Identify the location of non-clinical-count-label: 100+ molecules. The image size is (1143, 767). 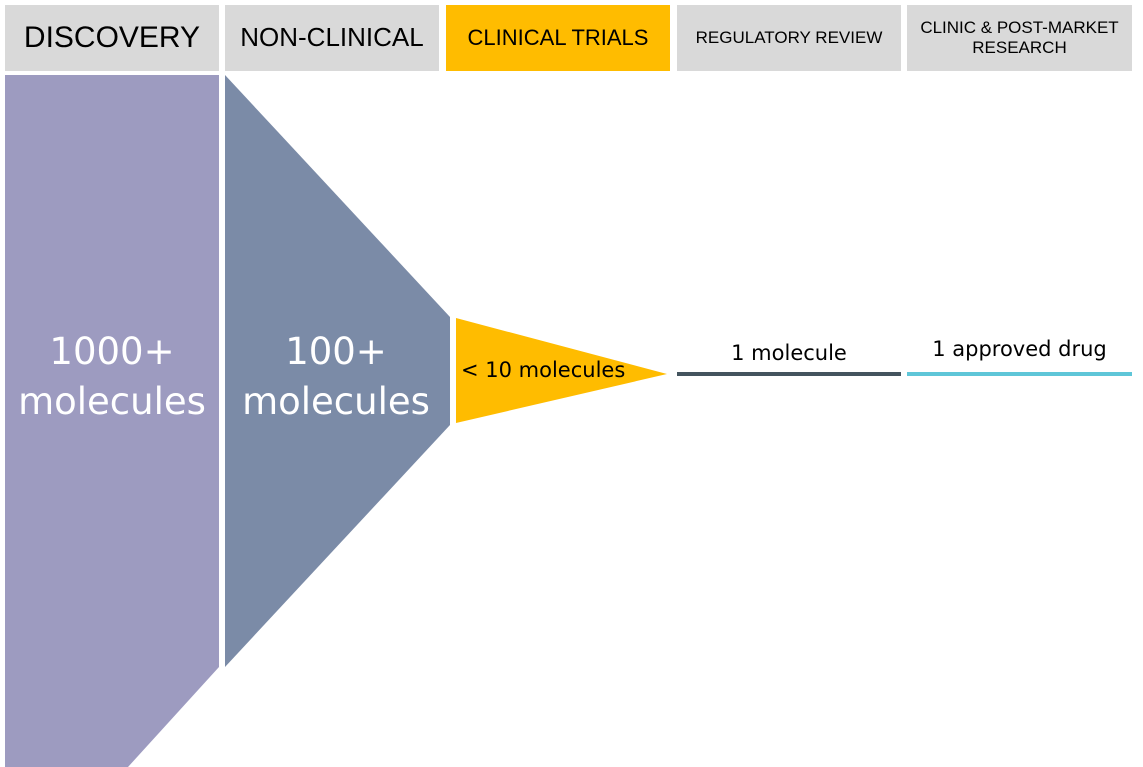
(336, 376).